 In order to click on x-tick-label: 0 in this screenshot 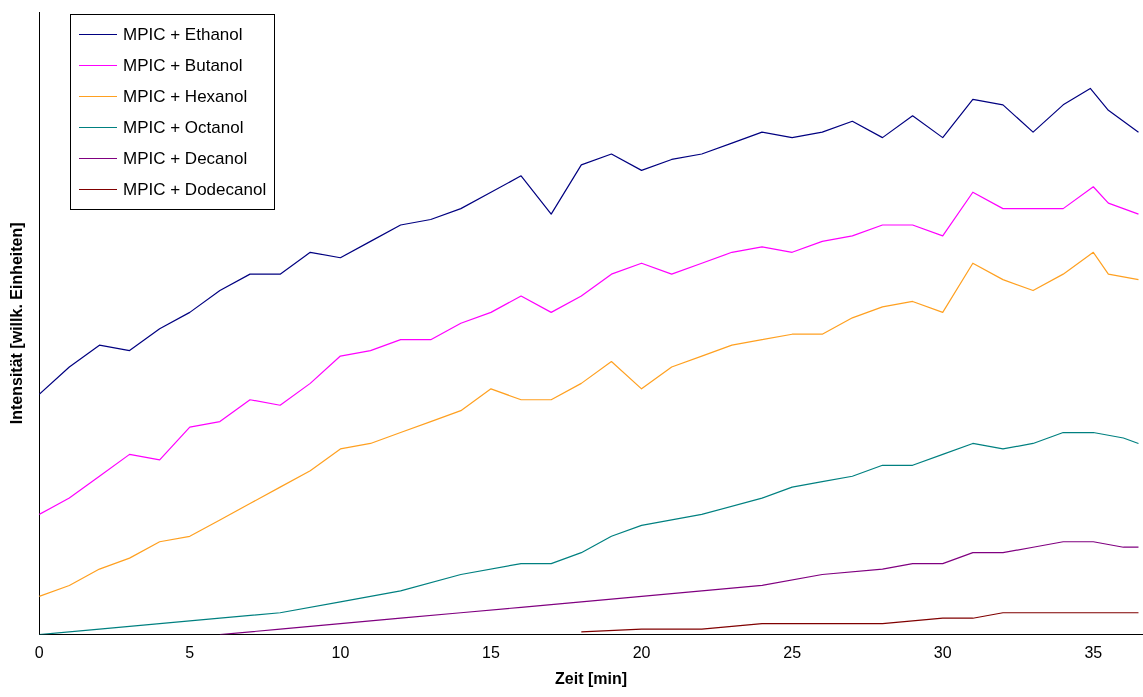, I will do `click(39, 652)`.